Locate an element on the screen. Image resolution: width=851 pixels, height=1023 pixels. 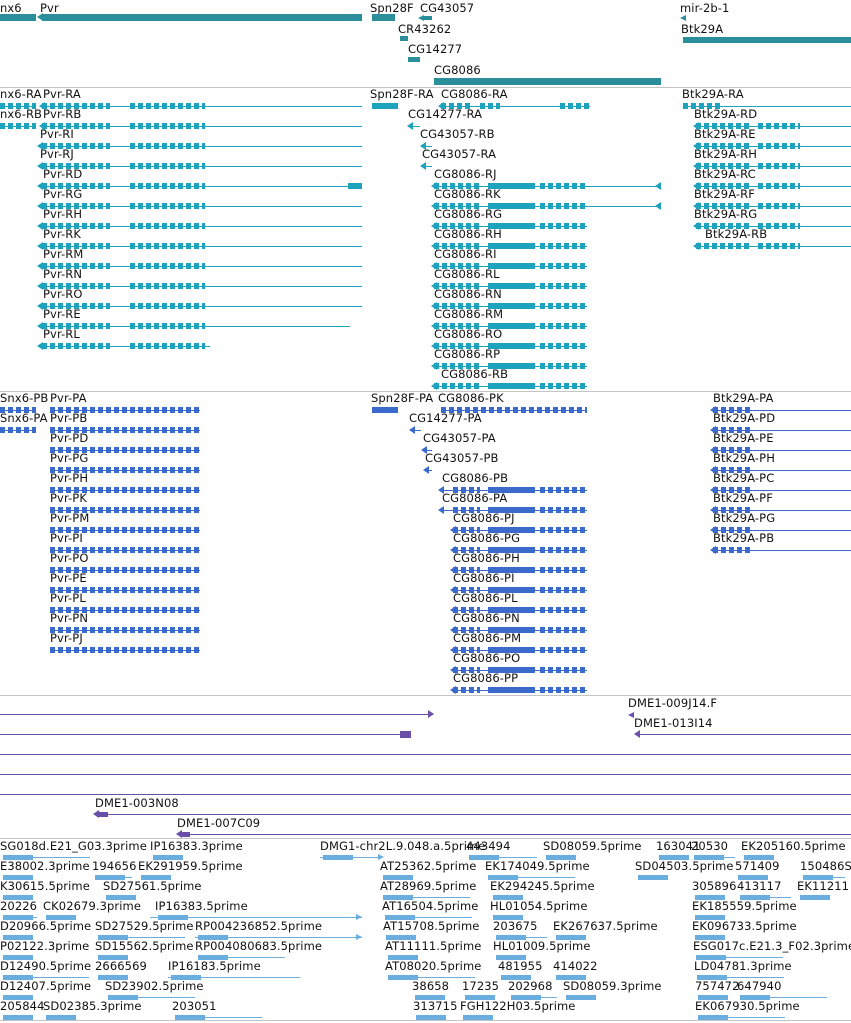
feature-label: CG43057 is located at coordinates (447, 8).